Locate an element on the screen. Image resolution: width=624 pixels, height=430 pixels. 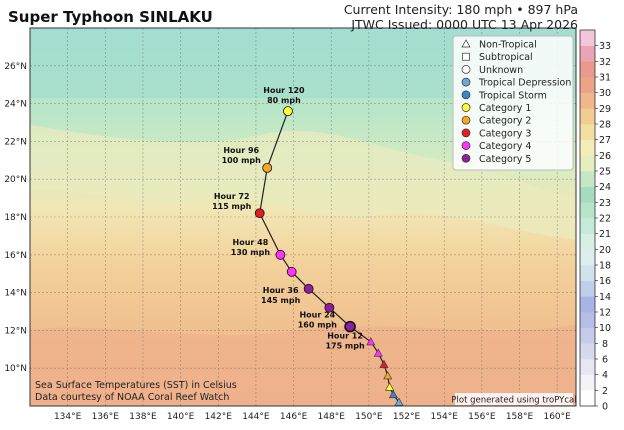
legend-item: Category 2 is located at coordinates (496, 121).